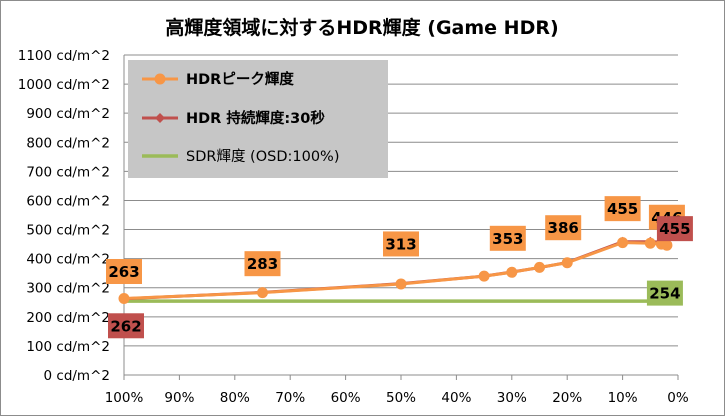 The width and height of the screenshot is (725, 416). I want to click on chart-title: 高輝度領域に対するHDR輝度 (Game HDR), so click(361, 27).